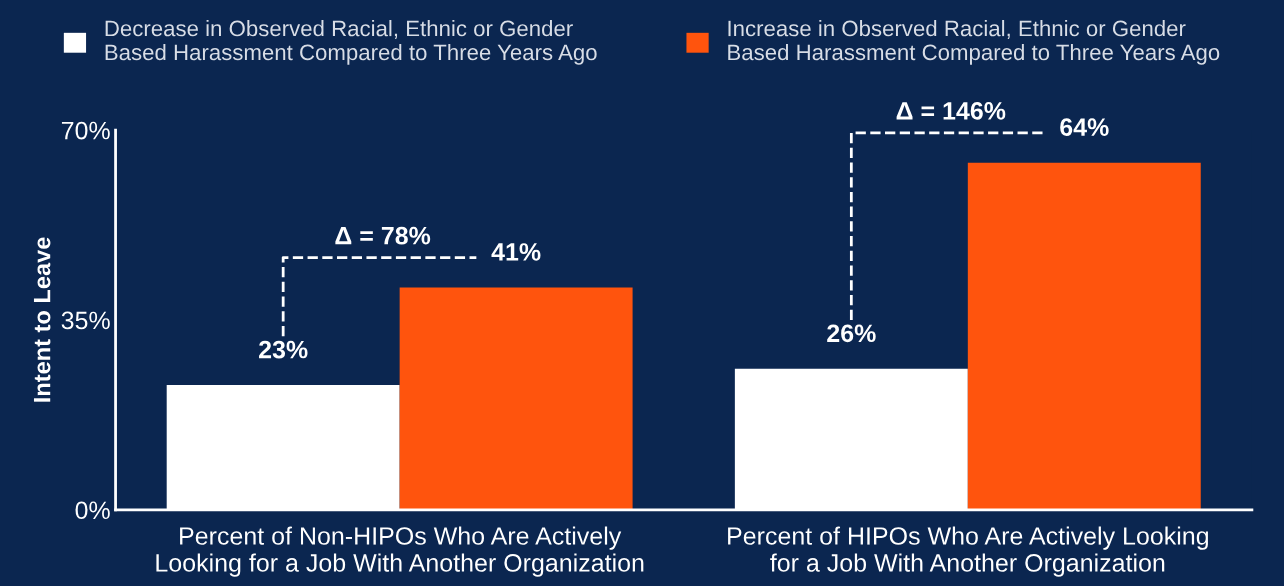 The width and height of the screenshot is (1284, 586). What do you see at coordinates (92, 510) in the screenshot?
I see `y-tick-label: 0%` at bounding box center [92, 510].